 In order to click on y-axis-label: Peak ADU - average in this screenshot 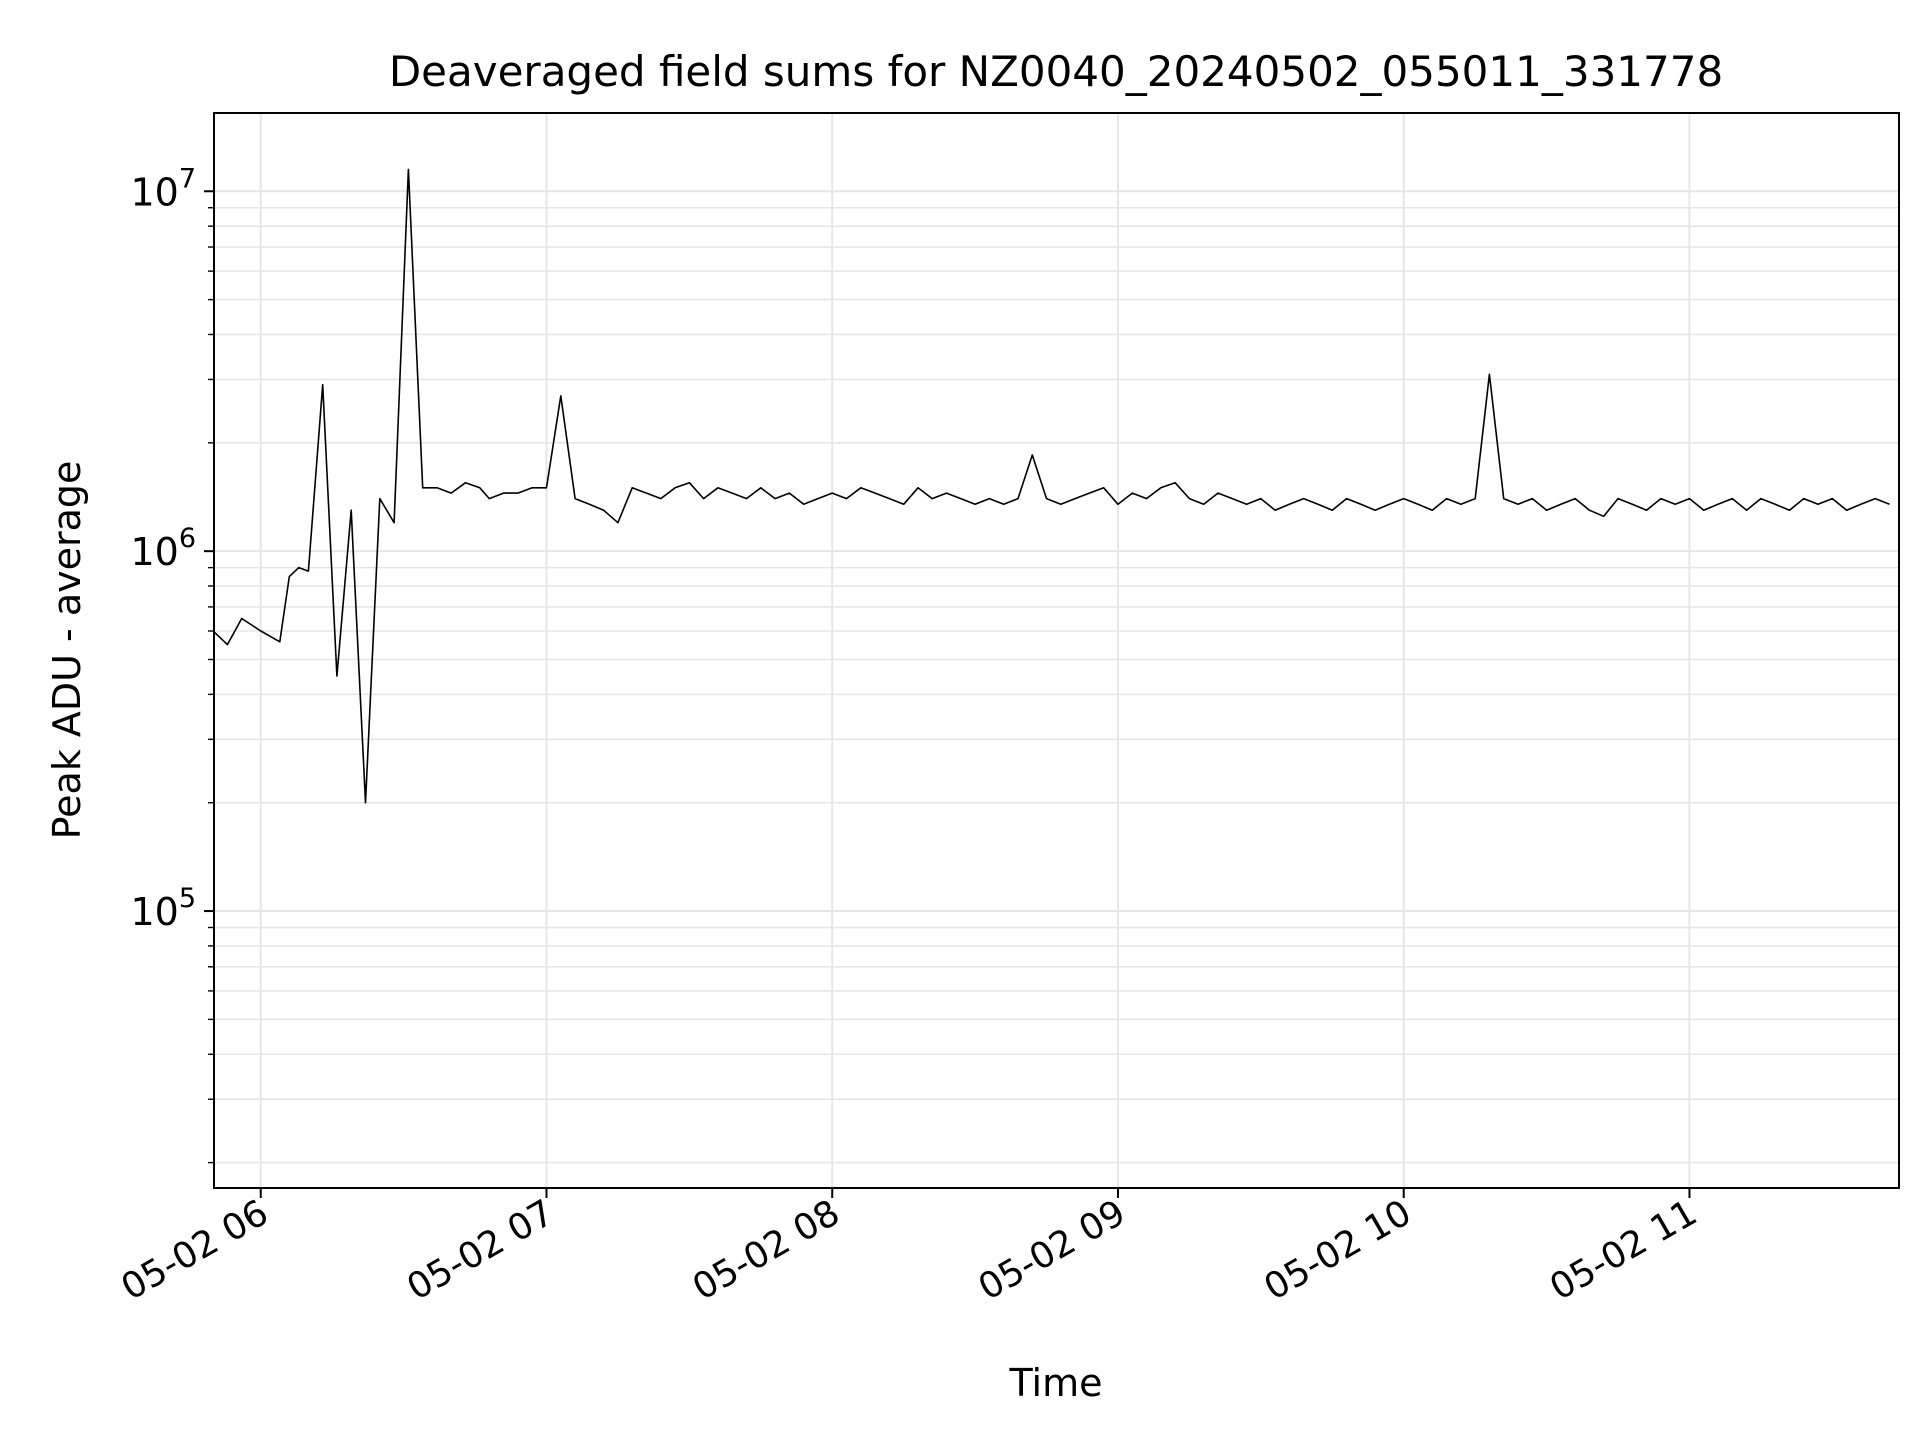, I will do `click(67, 650)`.